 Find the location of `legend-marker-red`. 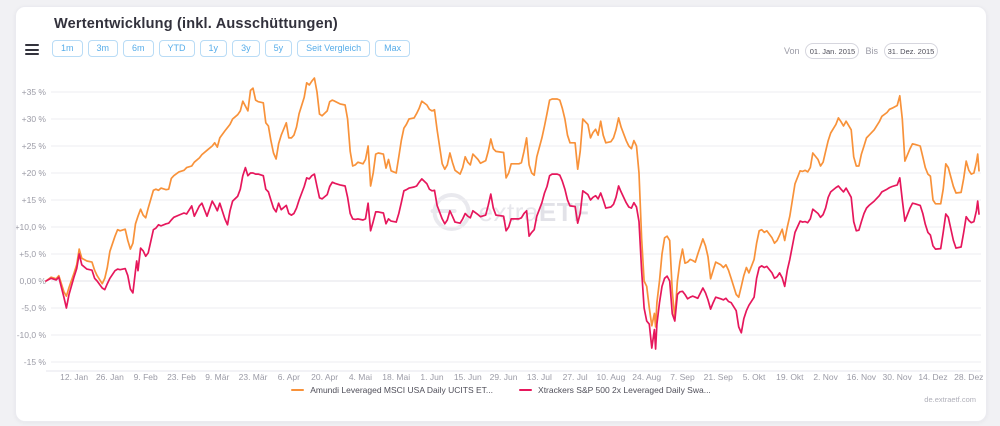

legend-marker-red is located at coordinates (526, 390).